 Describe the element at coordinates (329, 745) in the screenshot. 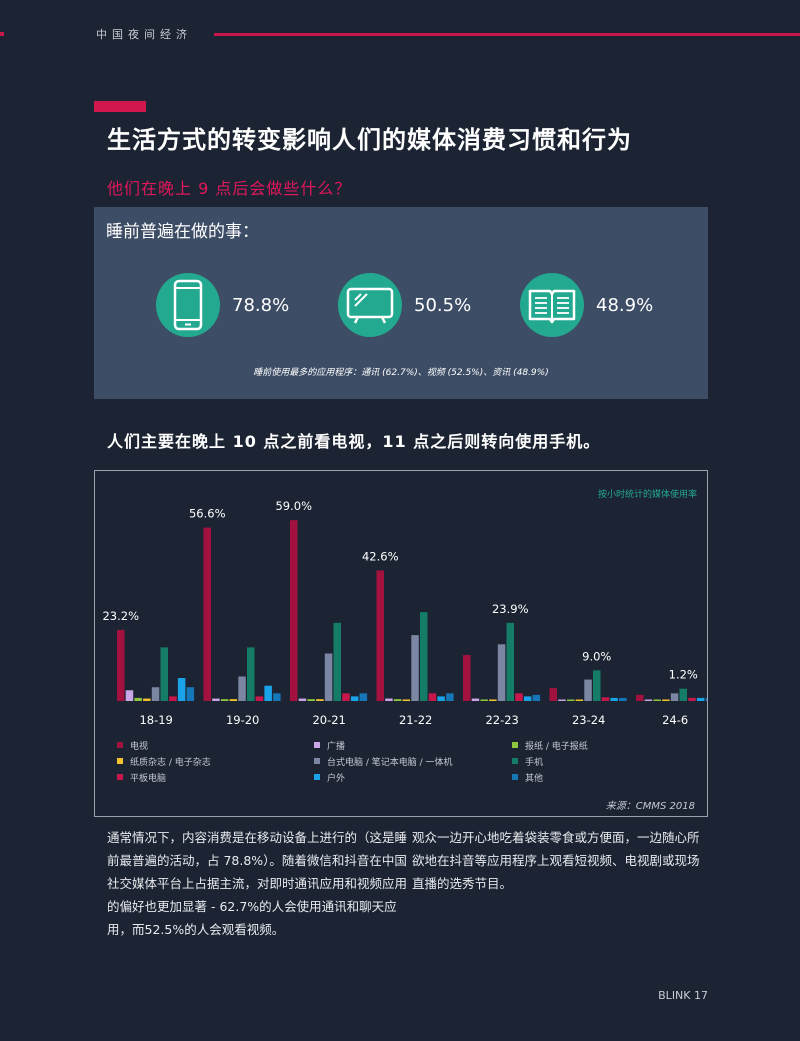

I see `legend-item: 广播` at that location.